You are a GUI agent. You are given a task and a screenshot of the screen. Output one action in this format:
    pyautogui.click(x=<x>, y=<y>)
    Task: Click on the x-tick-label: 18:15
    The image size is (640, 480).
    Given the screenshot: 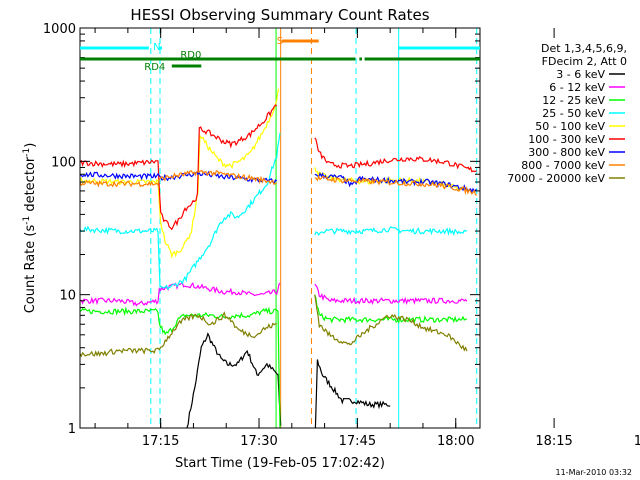 What is the action you would take?
    pyautogui.click(x=553, y=441)
    